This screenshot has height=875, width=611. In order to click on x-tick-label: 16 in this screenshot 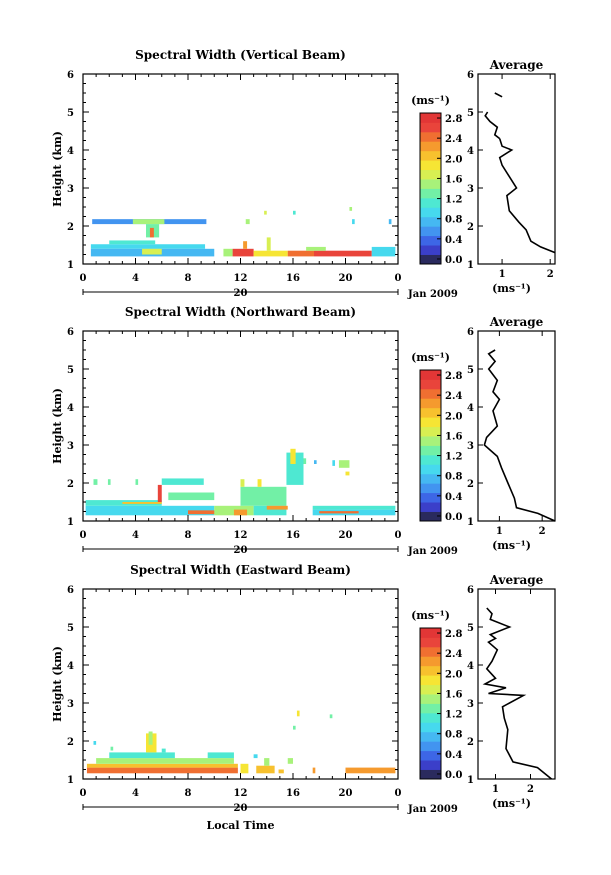, I will do `click(293, 793)`.